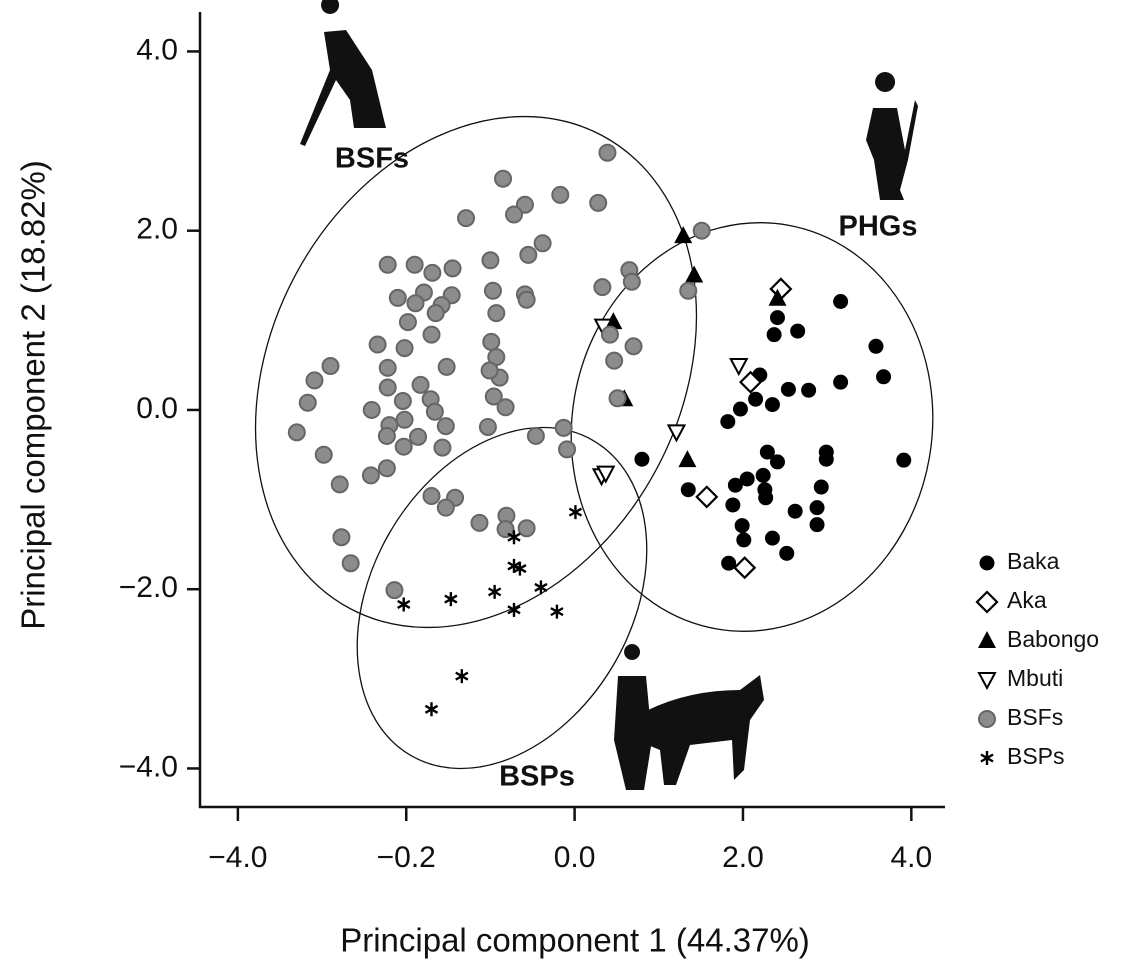  What do you see at coordinates (537, 777) in the screenshot?
I see `annotation: BSPs` at bounding box center [537, 777].